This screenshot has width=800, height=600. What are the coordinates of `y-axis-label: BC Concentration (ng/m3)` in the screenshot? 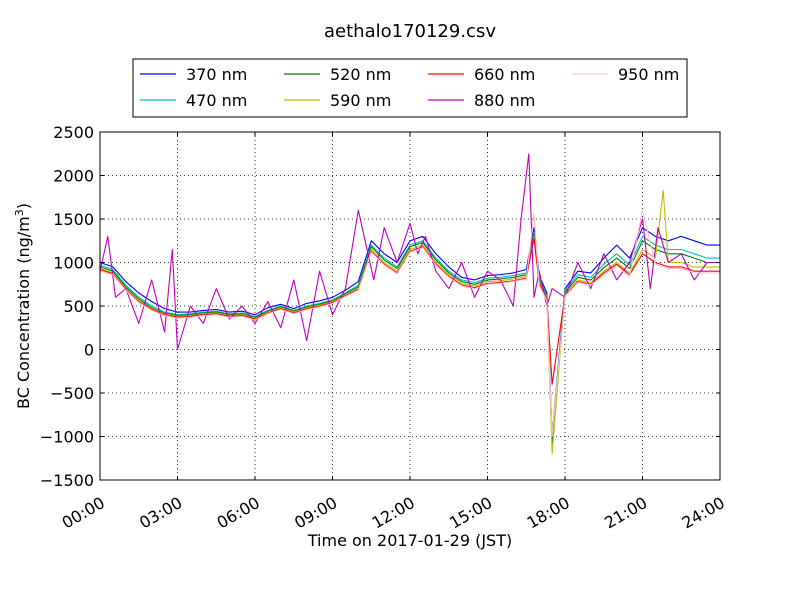 It's located at (23, 306).